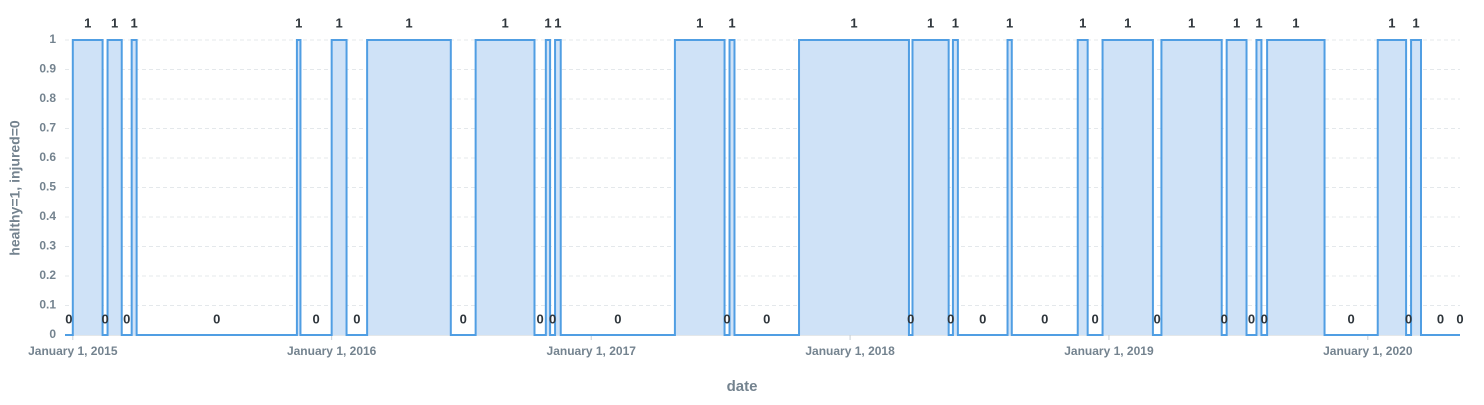  I want to click on y-tick-label: 0.9, so click(47, 69).